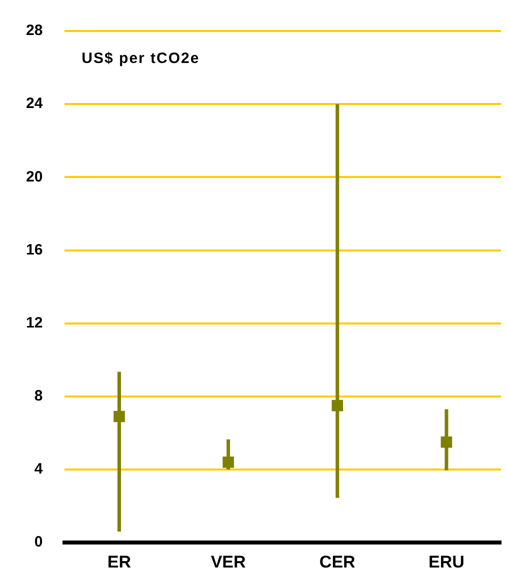  What do you see at coordinates (35, 103) in the screenshot?
I see `y-tick-label: 24` at bounding box center [35, 103].